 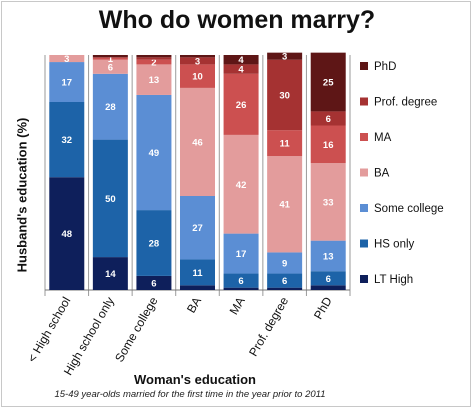 I want to click on legend-label: PhD, so click(x=385, y=67).